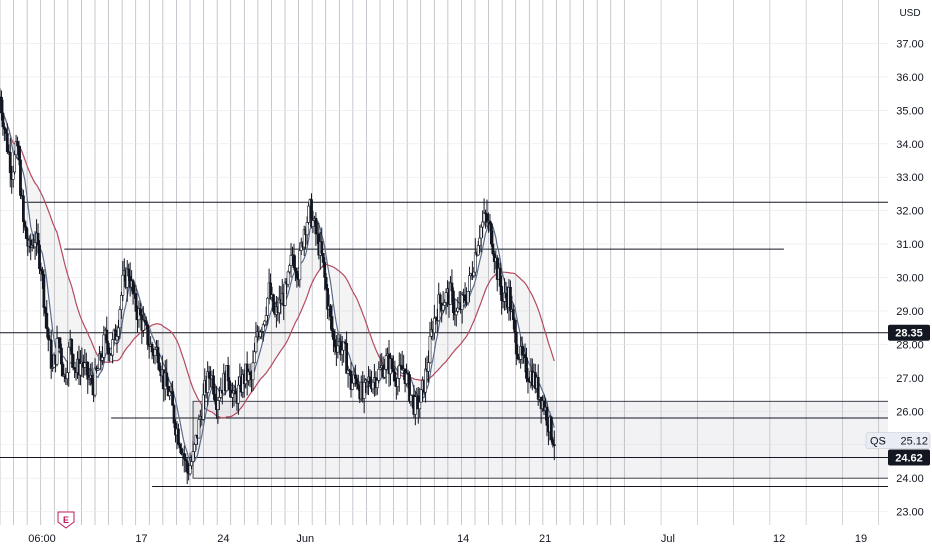 The height and width of the screenshot is (550, 932). What do you see at coordinates (861, 539) in the screenshot?
I see `x-tick-label: 19` at bounding box center [861, 539].